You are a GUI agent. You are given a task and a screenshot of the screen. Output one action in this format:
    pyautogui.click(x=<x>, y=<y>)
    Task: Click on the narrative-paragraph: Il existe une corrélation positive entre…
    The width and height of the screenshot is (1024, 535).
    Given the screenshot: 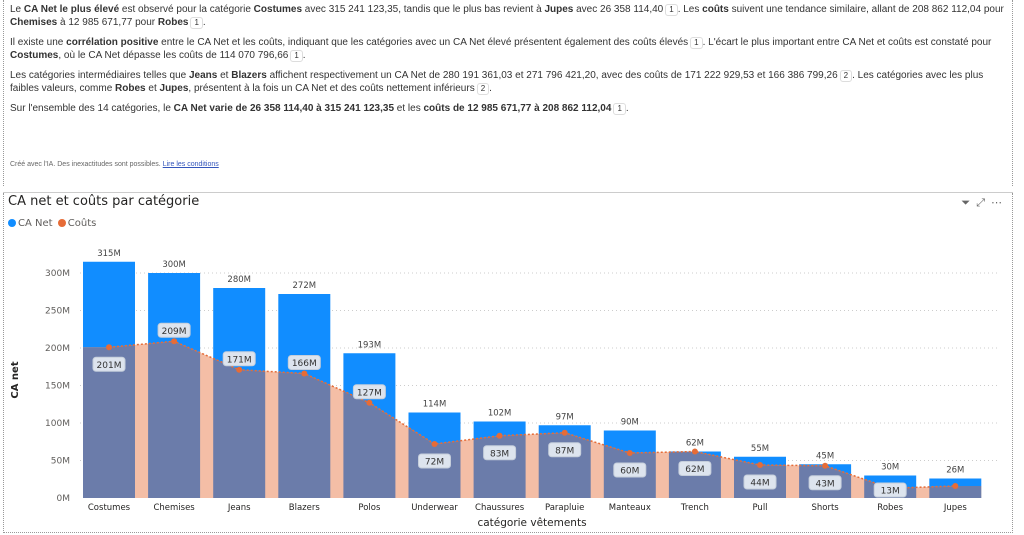 What is the action you would take?
    pyautogui.click(x=501, y=49)
    